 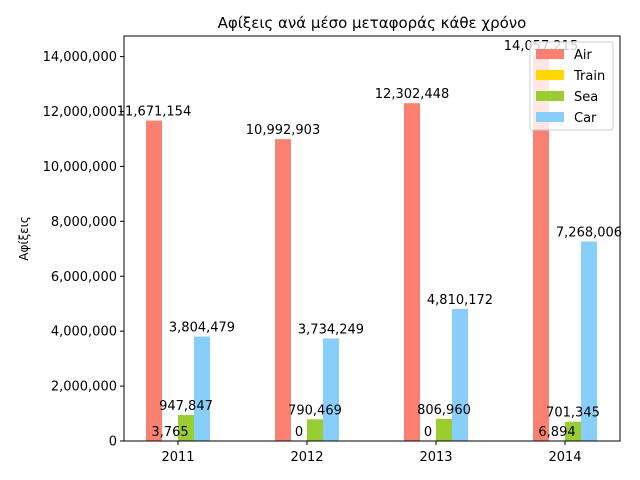 I want to click on bar-car-2013, so click(x=460, y=374).